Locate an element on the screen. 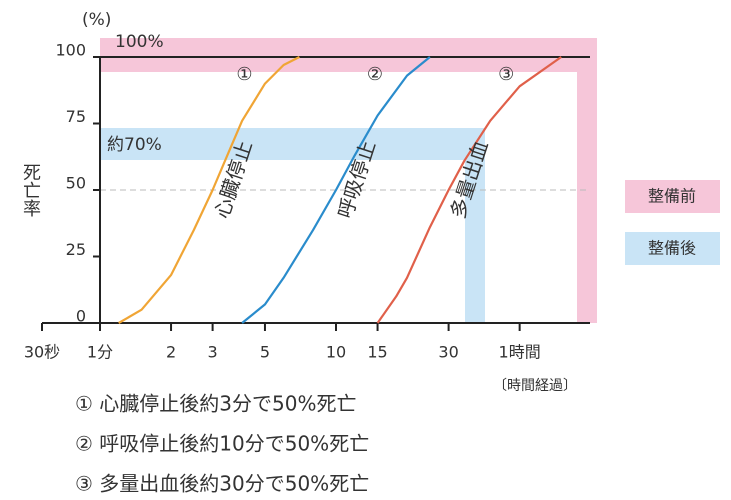  note: ② 呼吸停止後約10分で50%死亡 is located at coordinates (222, 444).